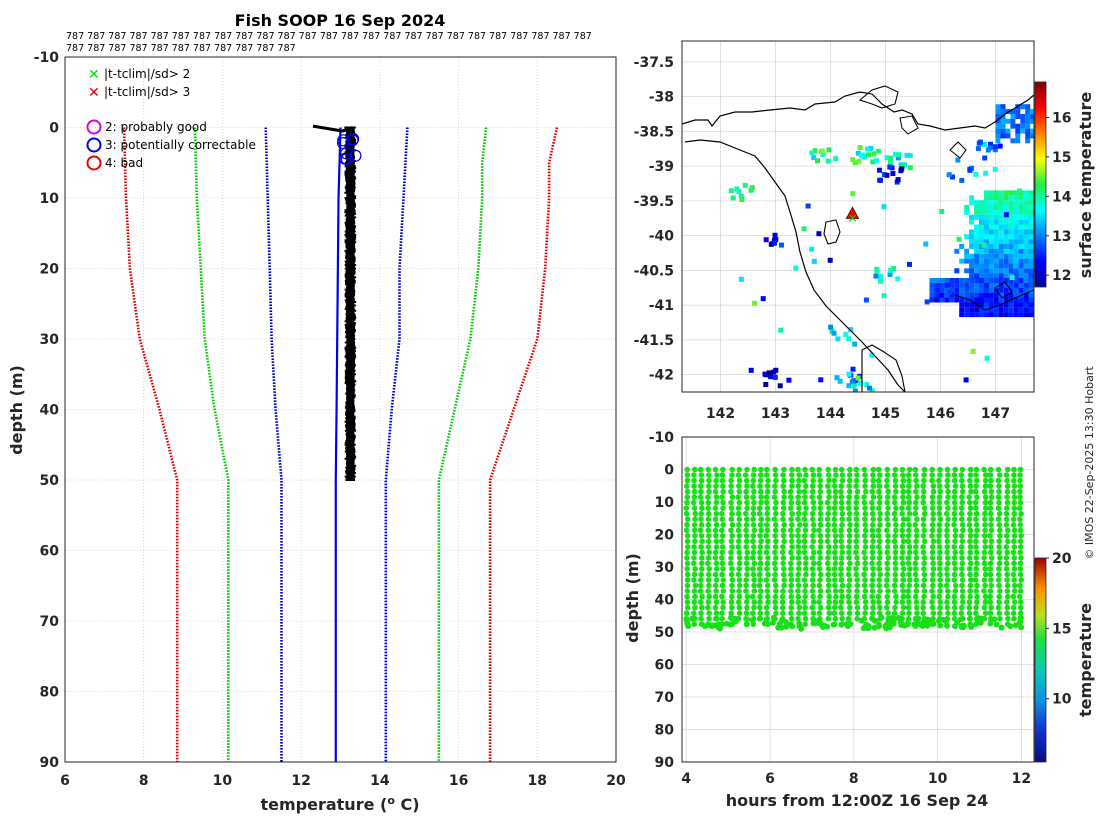 Image resolution: width=1100 pixels, height=820 pixels. Describe the element at coordinates (852, 212) in the screenshot. I see `sample-location-marker` at that location.